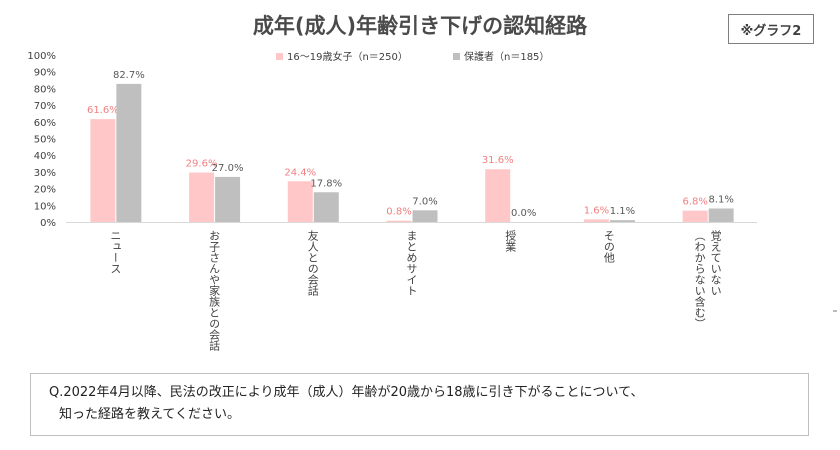  Describe the element at coordinates (45, 123) in the screenshot. I see `y-tick-label: 60%` at that location.